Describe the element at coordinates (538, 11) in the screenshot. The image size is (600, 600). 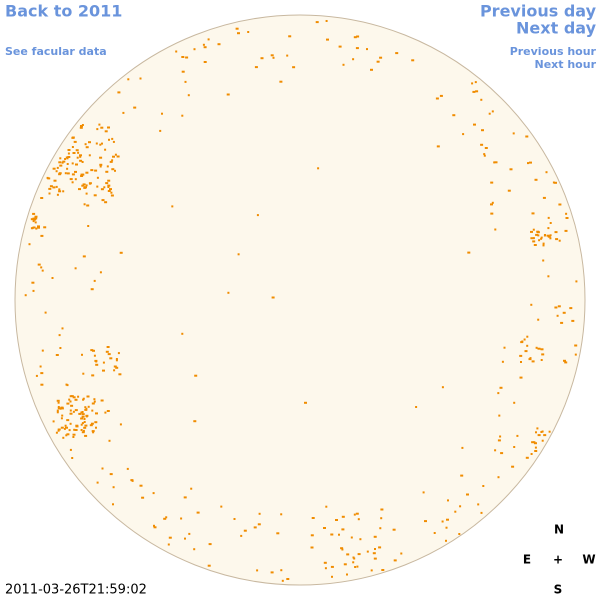
I see `previous-day-link: Previous day` at that location.